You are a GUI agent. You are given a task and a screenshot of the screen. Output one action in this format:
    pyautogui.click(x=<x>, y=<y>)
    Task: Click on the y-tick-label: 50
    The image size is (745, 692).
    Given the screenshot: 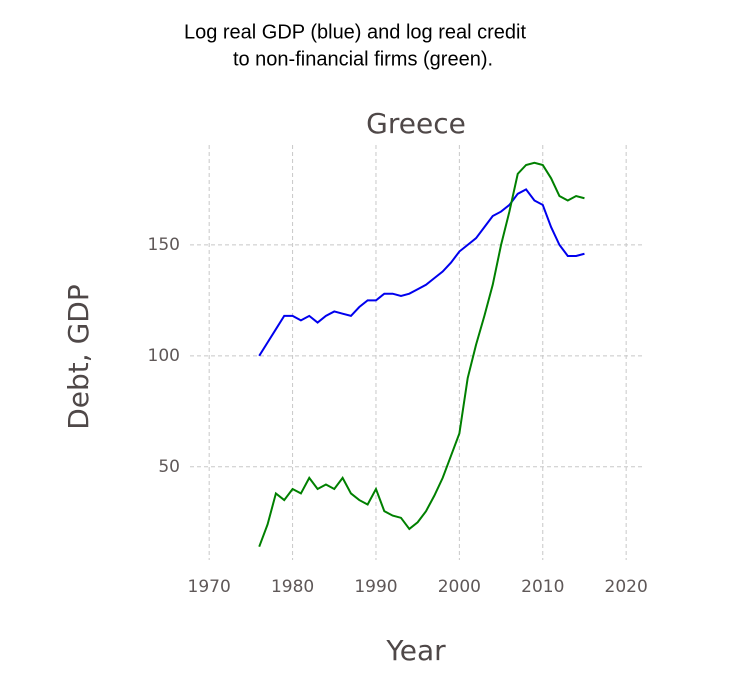 What is the action you would take?
    pyautogui.click(x=169, y=467)
    